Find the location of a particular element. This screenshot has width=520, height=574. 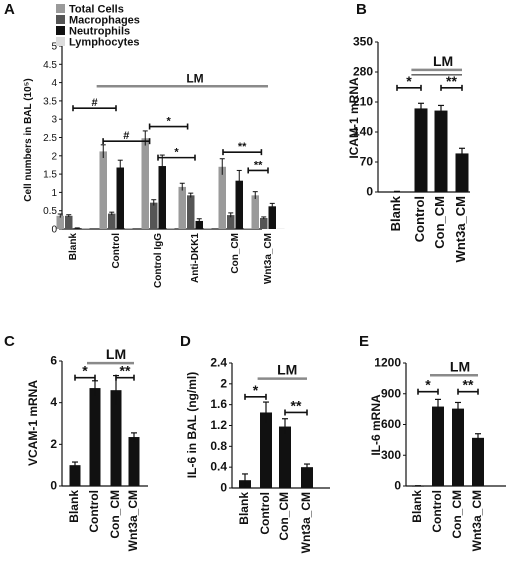

panel-letter: C is located at coordinates (9, 341).